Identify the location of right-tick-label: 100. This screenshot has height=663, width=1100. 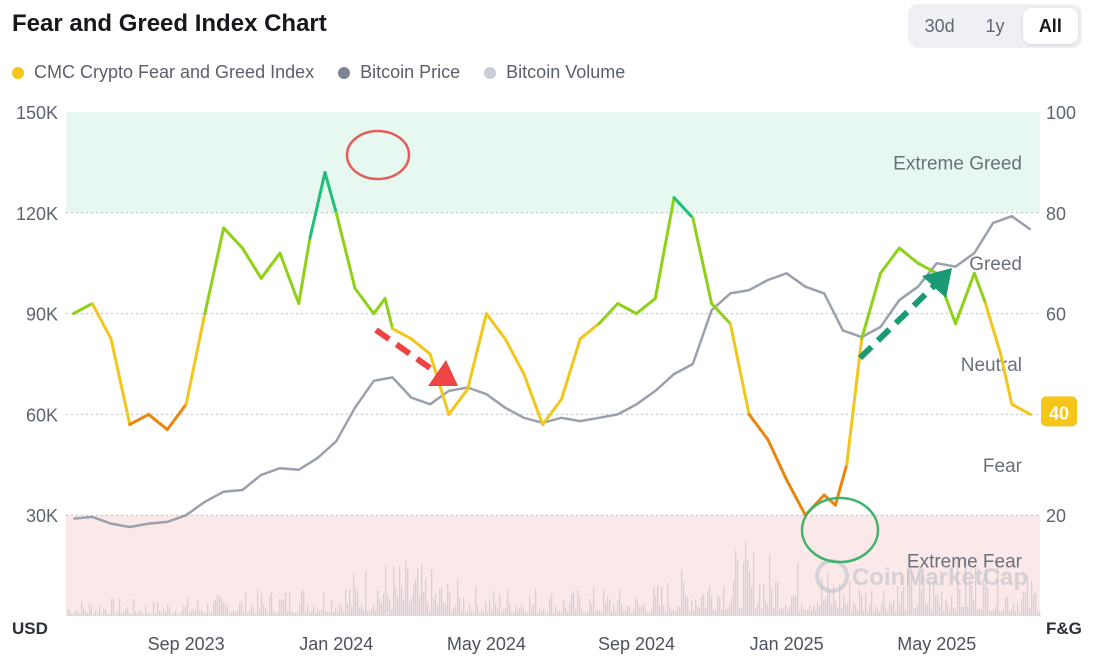
(1061, 113).